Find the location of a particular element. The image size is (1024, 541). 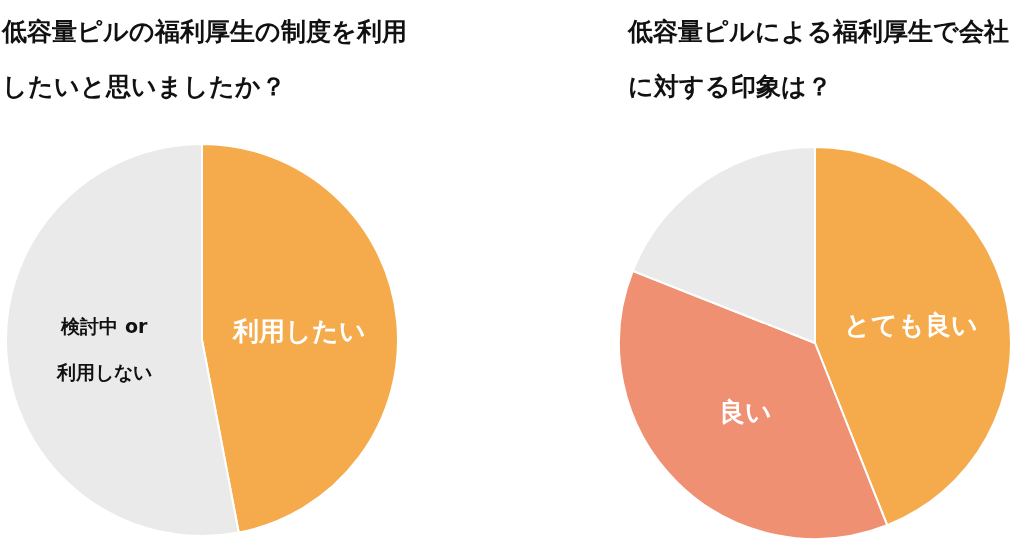

chart-title: 低容量ピルの福利厚生の制度を利用したいと思いましたか？ is located at coordinates (205, 59).